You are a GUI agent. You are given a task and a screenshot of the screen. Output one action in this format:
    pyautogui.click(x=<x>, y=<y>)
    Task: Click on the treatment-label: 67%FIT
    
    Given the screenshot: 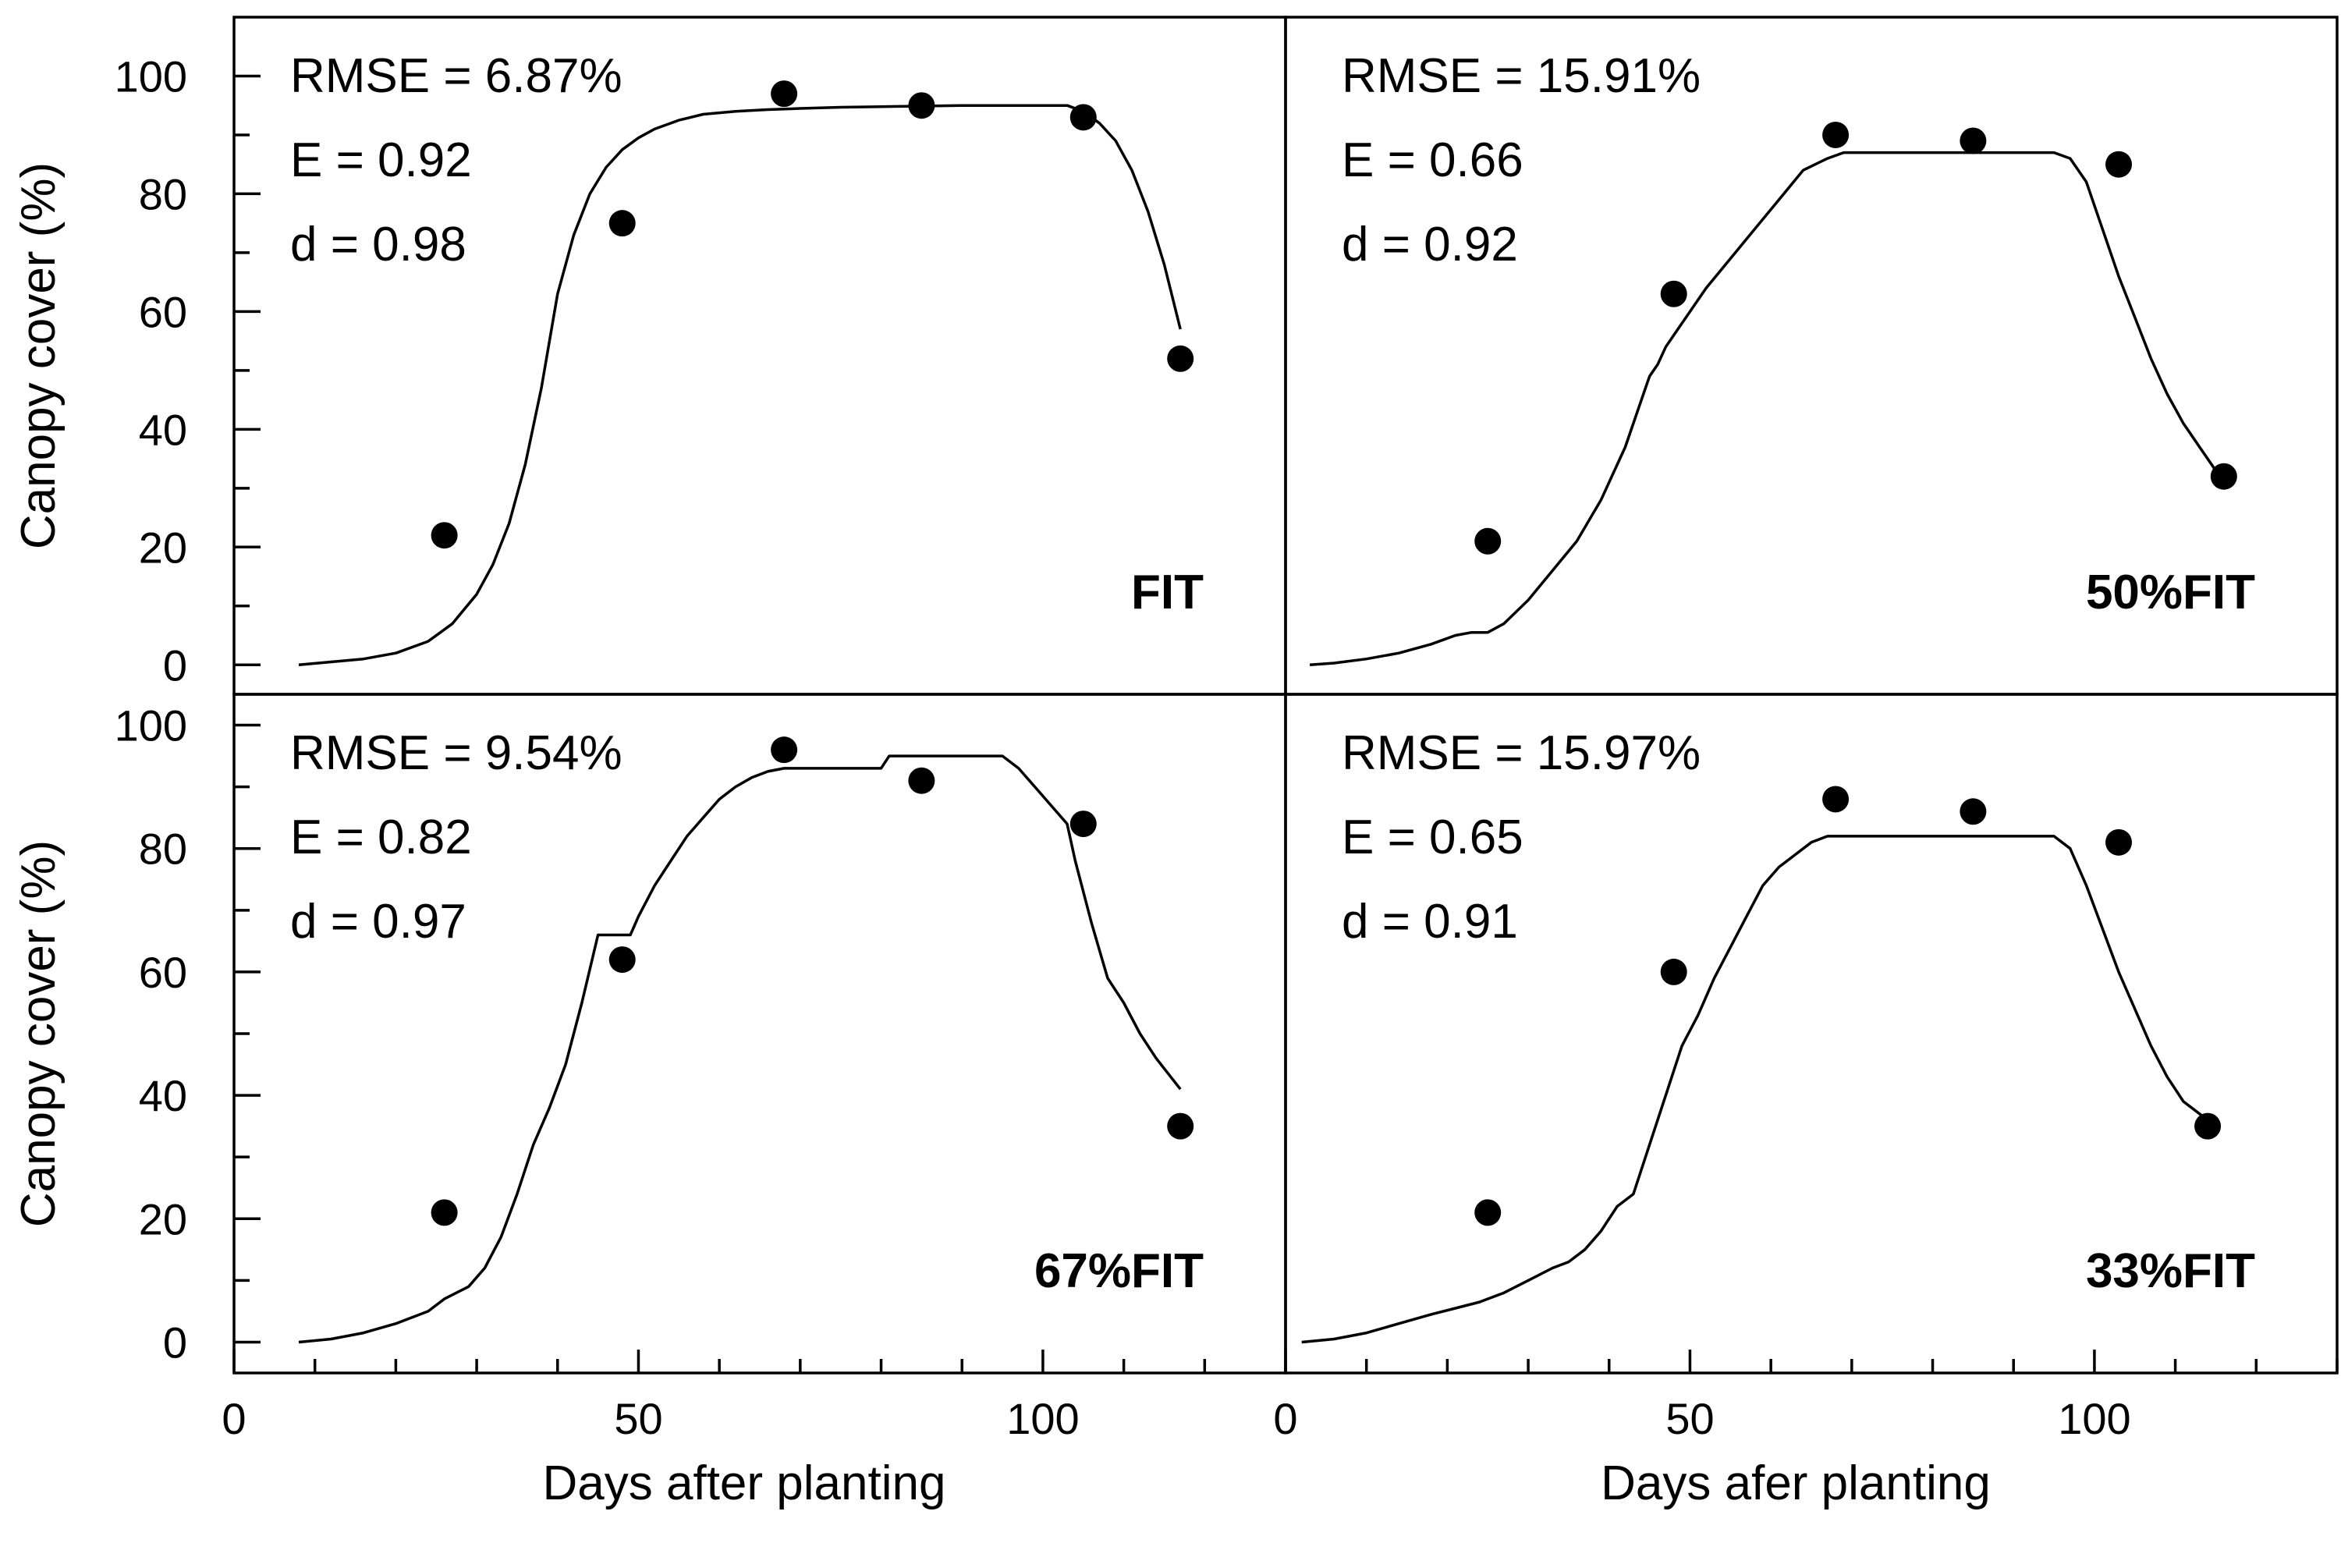 What is the action you would take?
    pyautogui.click(x=1119, y=1271)
    